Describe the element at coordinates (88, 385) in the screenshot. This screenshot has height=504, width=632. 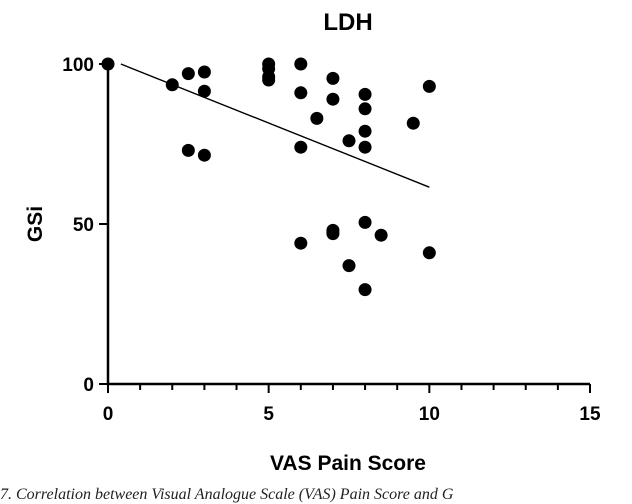
I see `y-tick-label: 0` at that location.